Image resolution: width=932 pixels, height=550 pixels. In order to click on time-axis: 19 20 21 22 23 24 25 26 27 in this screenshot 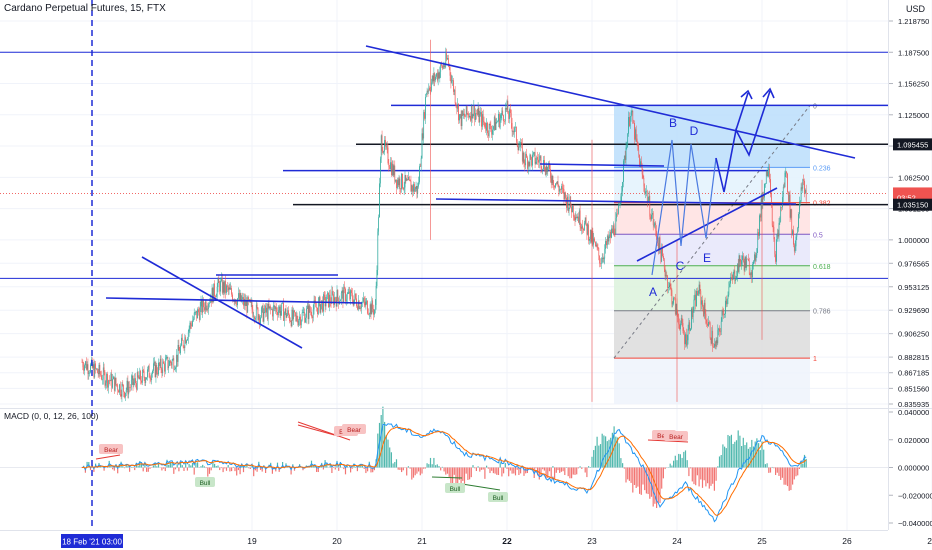, I will do `click(589, 541)`.